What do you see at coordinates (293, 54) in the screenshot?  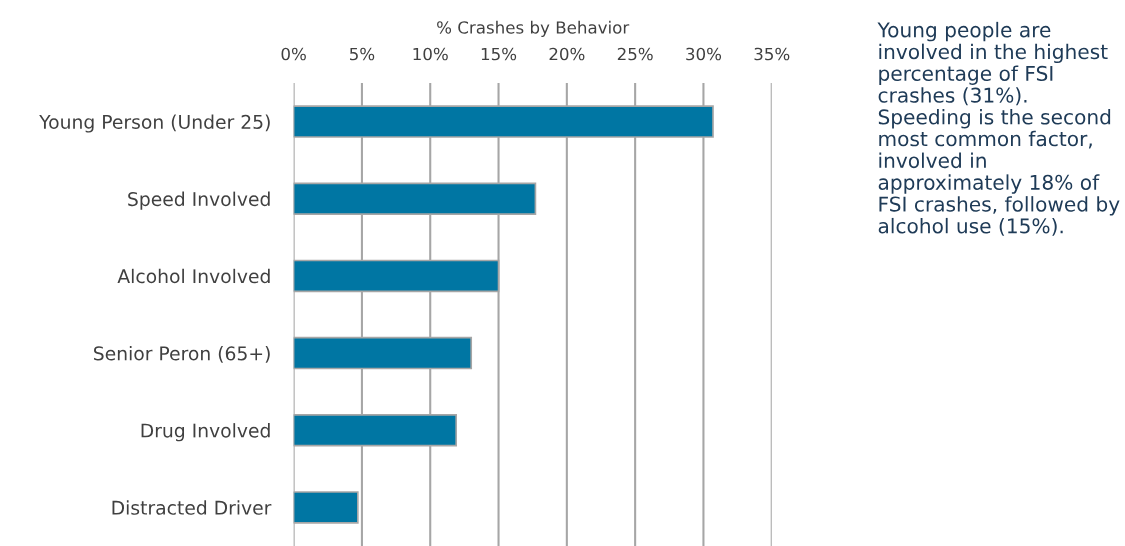 I see `x-tick-label: 0%` at bounding box center [293, 54].